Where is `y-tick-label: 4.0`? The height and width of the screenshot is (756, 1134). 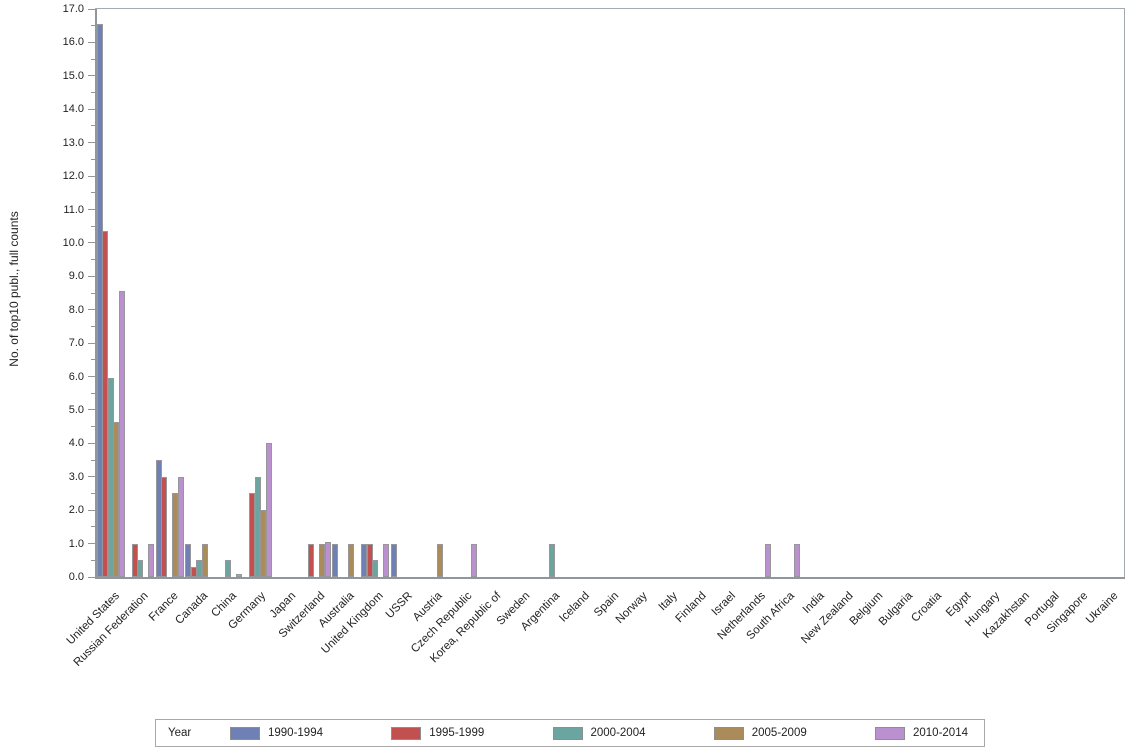 y-tick-label: 4.0 is located at coordinates (76, 443).